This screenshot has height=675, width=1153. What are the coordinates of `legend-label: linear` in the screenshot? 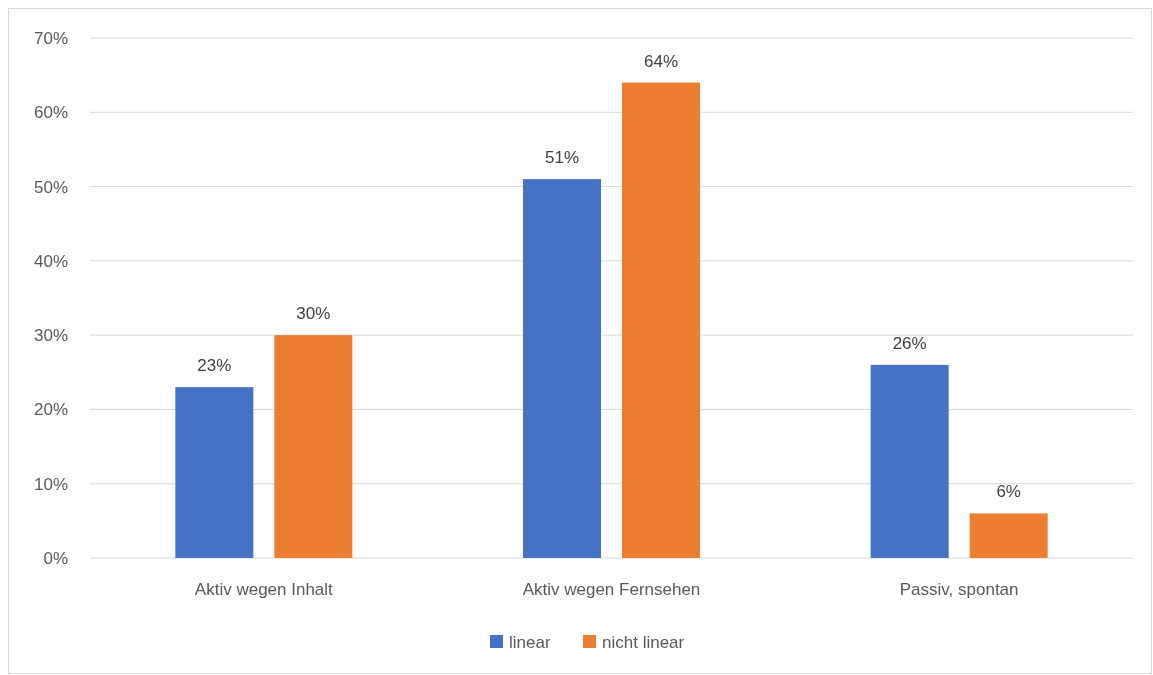 It's located at (530, 642).